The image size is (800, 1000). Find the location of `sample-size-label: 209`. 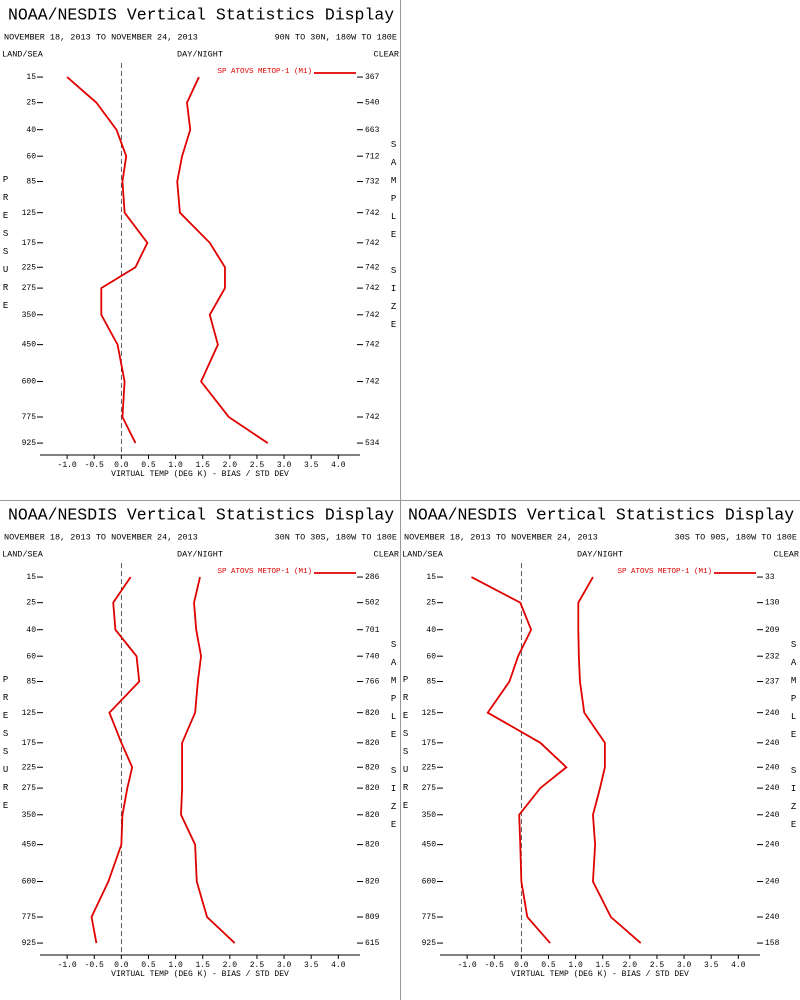

sample-size-label: 209 is located at coordinates (772, 630).